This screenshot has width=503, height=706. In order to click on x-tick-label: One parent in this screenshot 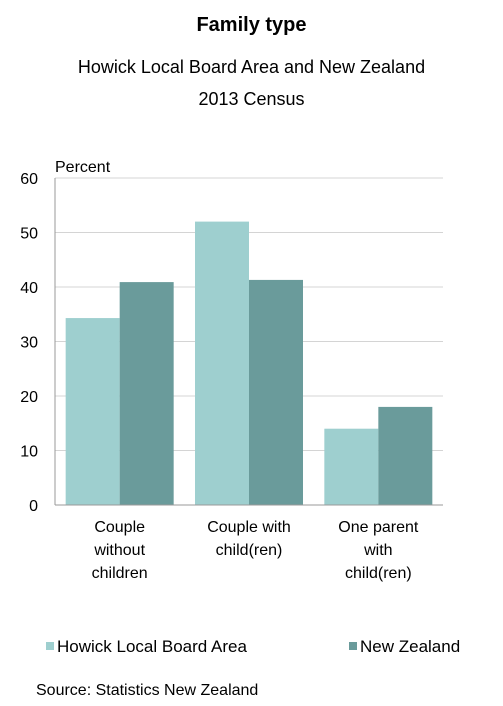, I will do `click(378, 527)`.